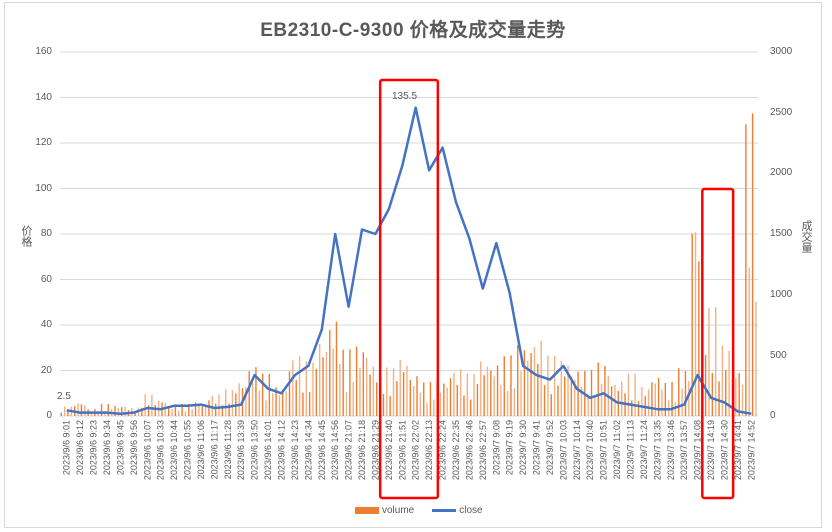 The image size is (832, 532). What do you see at coordinates (419, 510) in the screenshot?
I see `legend: volume close` at bounding box center [419, 510].